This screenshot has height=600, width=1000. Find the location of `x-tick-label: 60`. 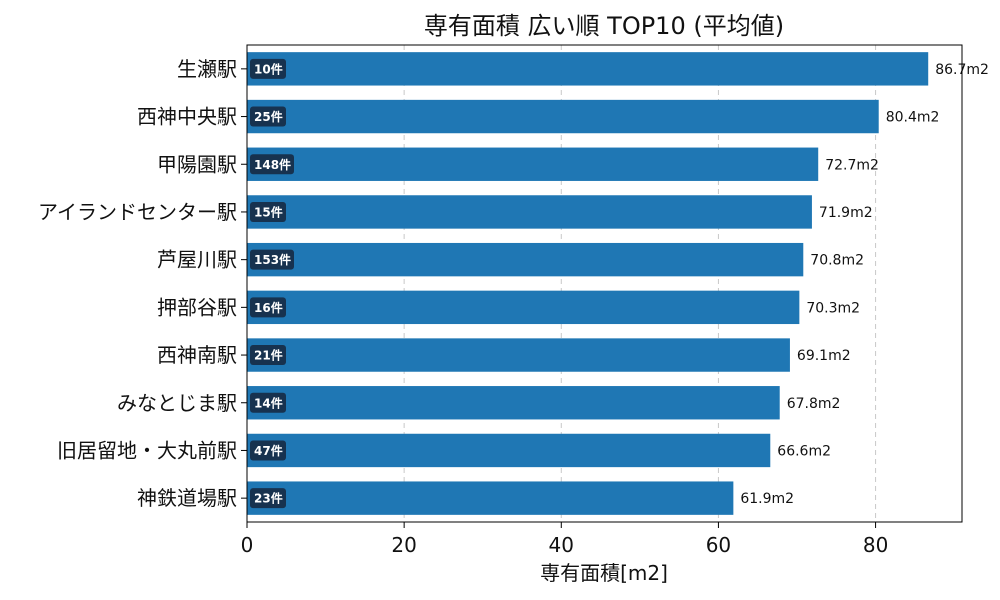

x-tick-label: 60 is located at coordinates (718, 545).